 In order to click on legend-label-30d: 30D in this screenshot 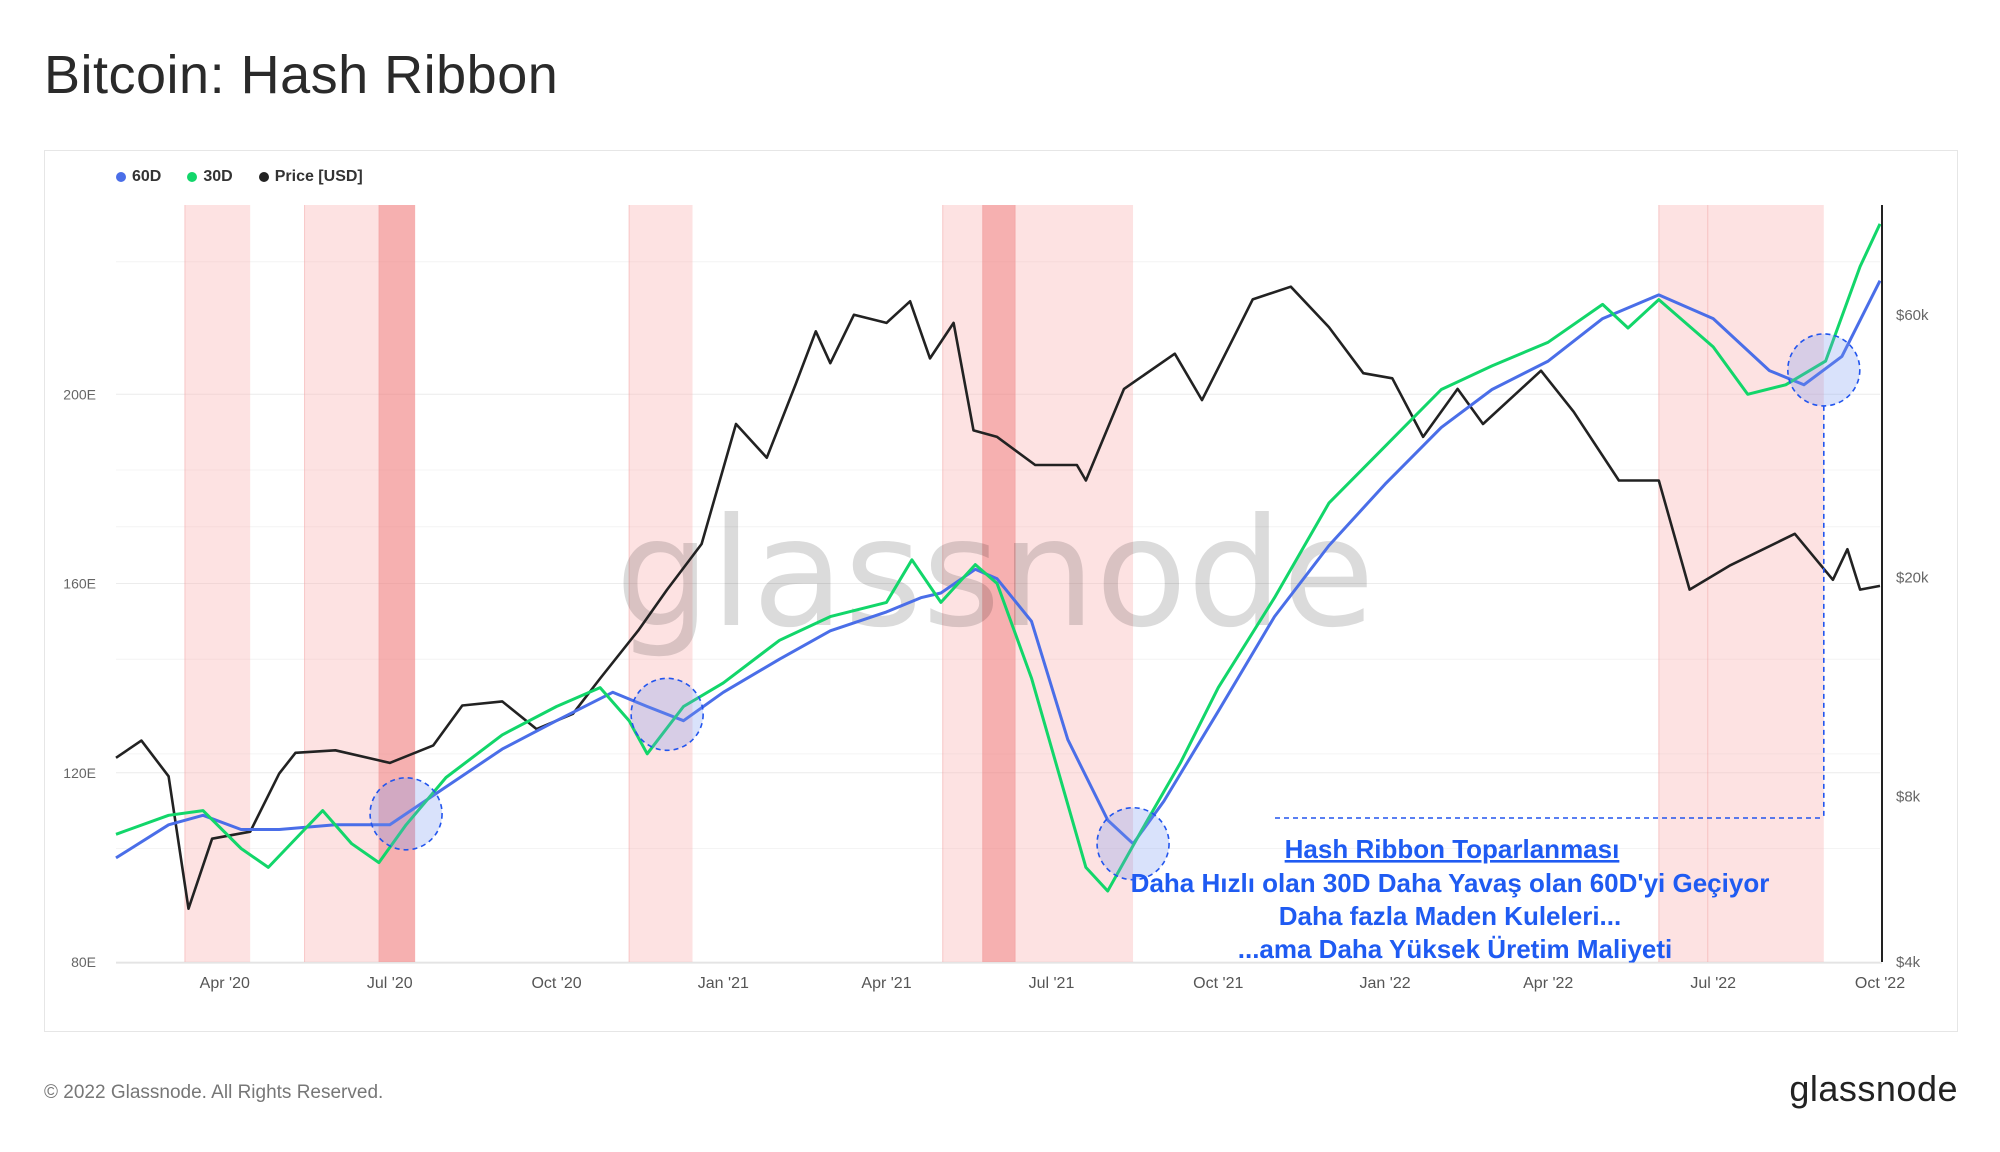, I will do `click(218, 176)`.